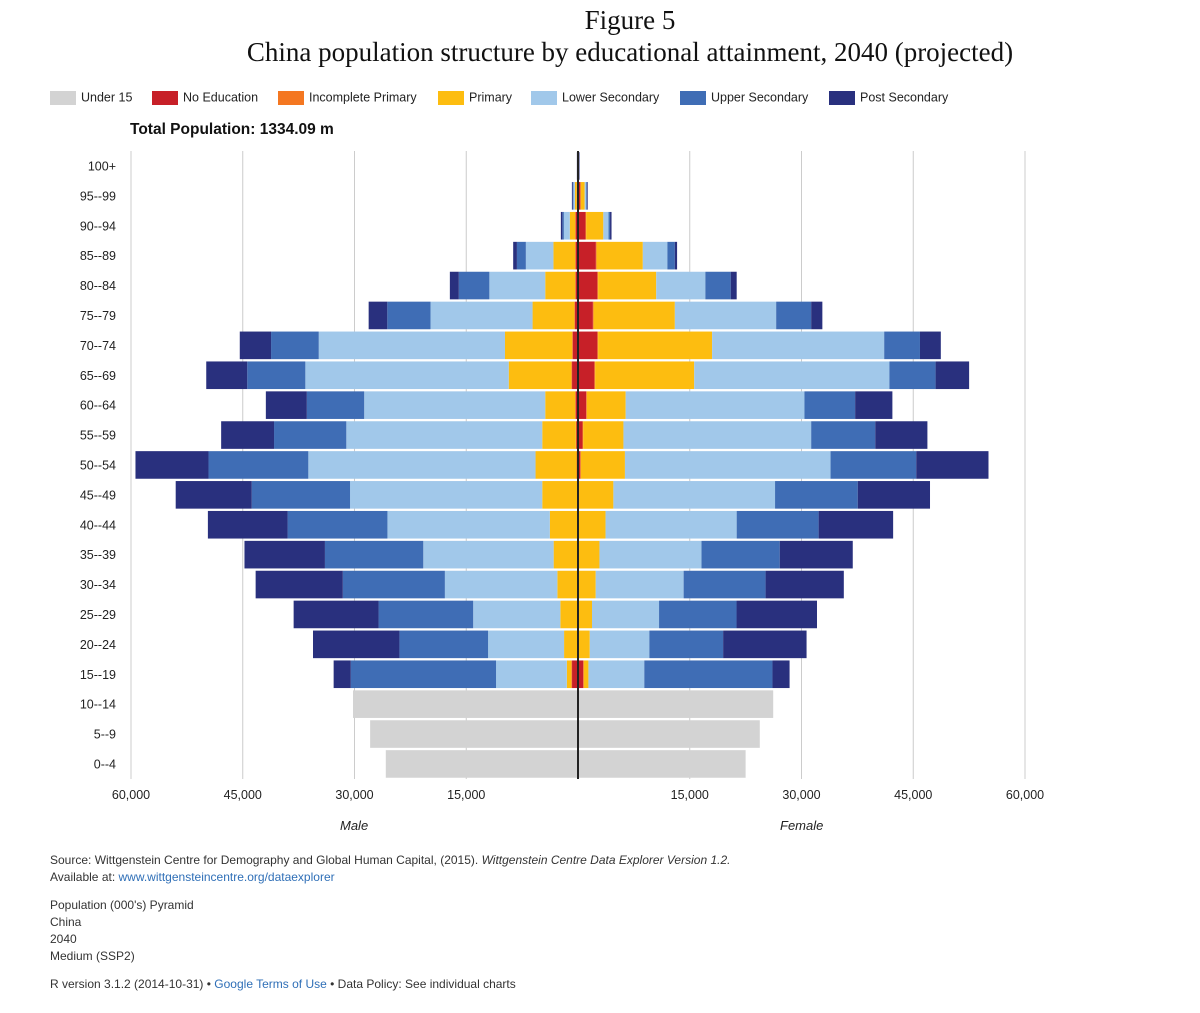 The width and height of the screenshot is (1200, 1013). What do you see at coordinates (63, 939) in the screenshot?
I see `detail-line: 2040` at bounding box center [63, 939].